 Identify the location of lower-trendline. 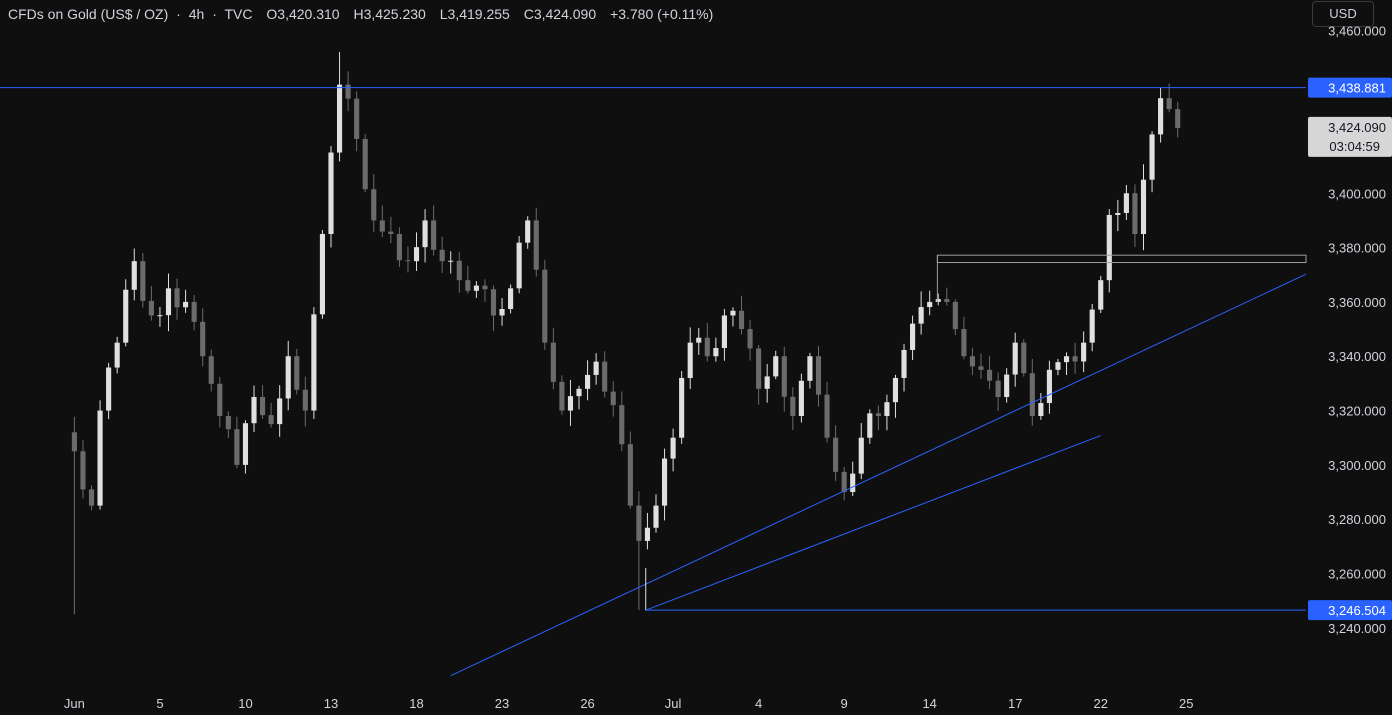
(873, 523).